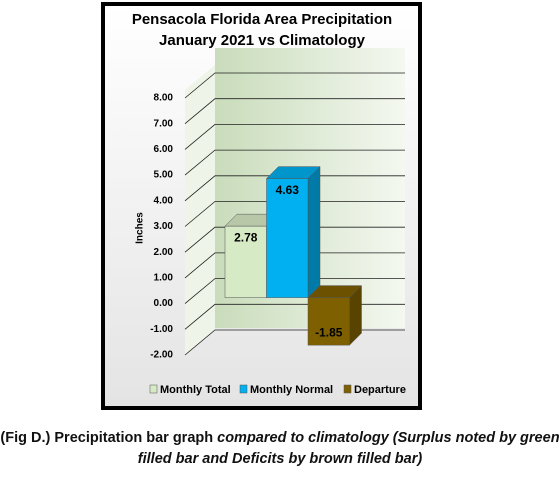 The width and height of the screenshot is (560, 477). Describe the element at coordinates (262, 40) in the screenshot. I see `chart-title: January 2021 vs Climatology` at that location.